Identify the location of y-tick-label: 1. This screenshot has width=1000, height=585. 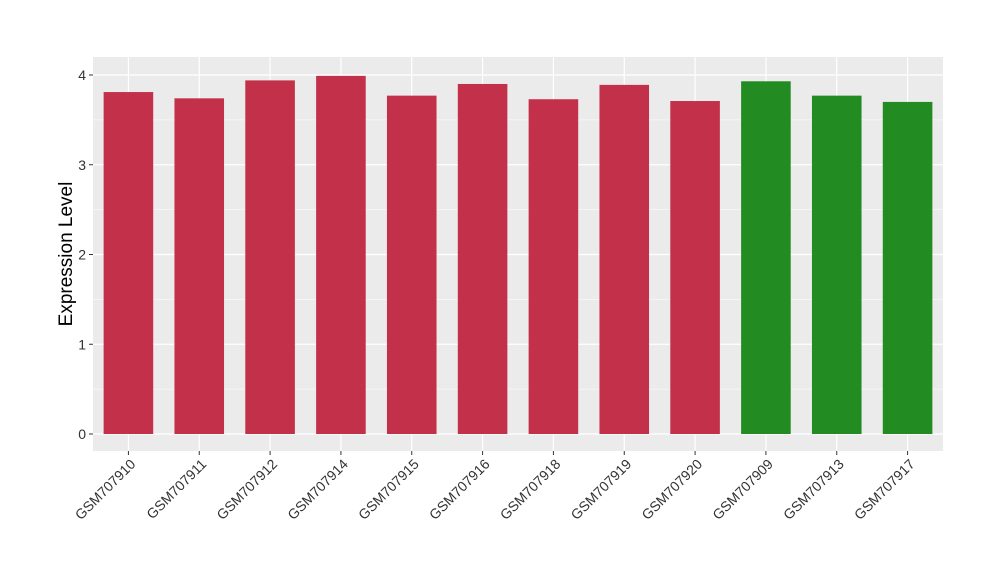
(82, 344).